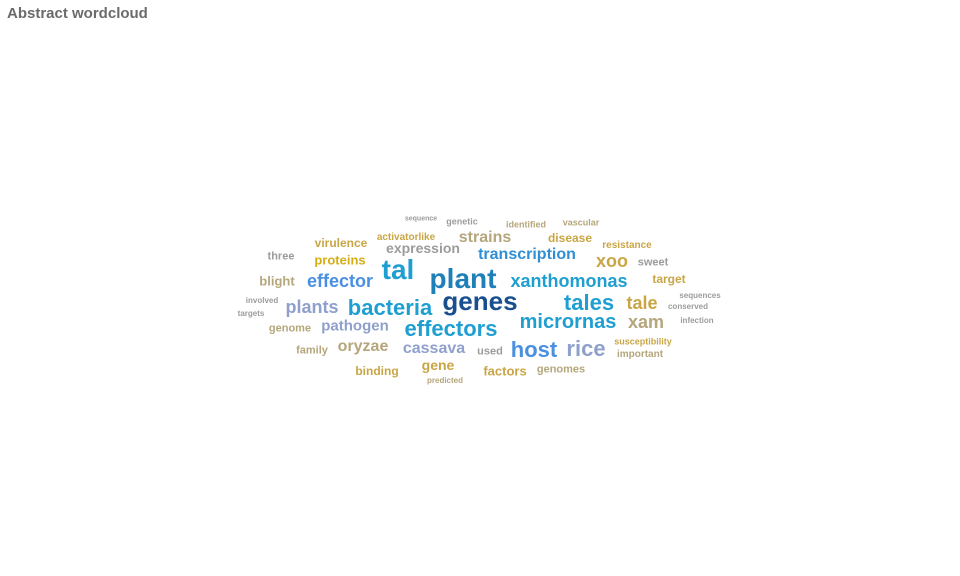 The width and height of the screenshot is (960, 576). I want to click on word-tal: tal, so click(398, 269).